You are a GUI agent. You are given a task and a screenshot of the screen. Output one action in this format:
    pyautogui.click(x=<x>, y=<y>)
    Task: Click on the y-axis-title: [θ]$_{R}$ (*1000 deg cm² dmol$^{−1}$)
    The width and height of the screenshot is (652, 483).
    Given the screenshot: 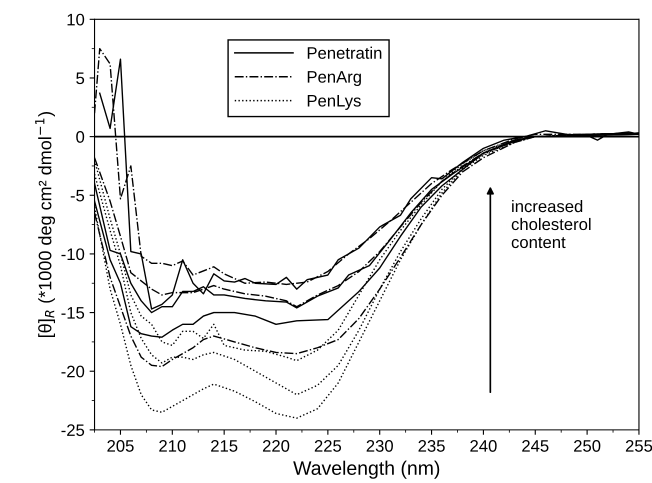 What is the action you would take?
    pyautogui.click(x=45, y=225)
    